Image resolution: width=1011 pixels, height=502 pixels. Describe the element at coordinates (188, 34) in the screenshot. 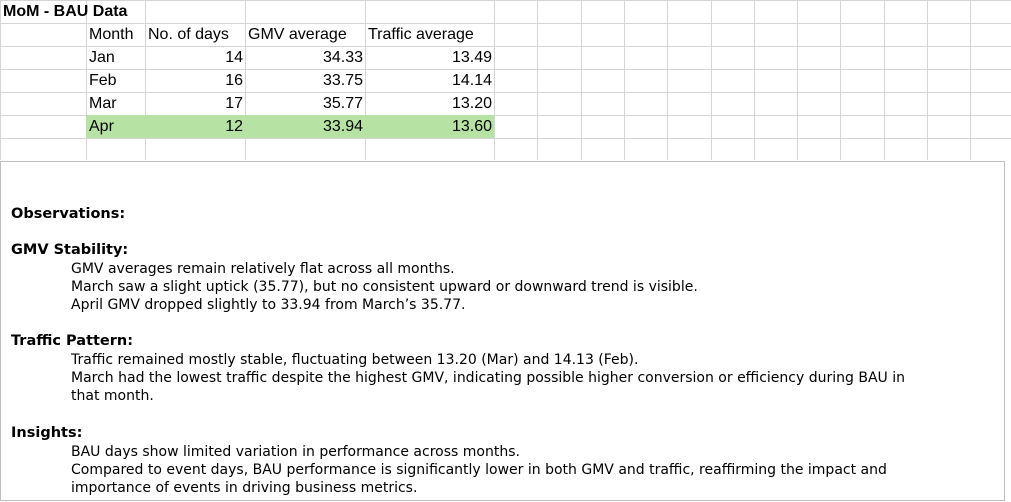

I see `header-days: No. of days` at that location.